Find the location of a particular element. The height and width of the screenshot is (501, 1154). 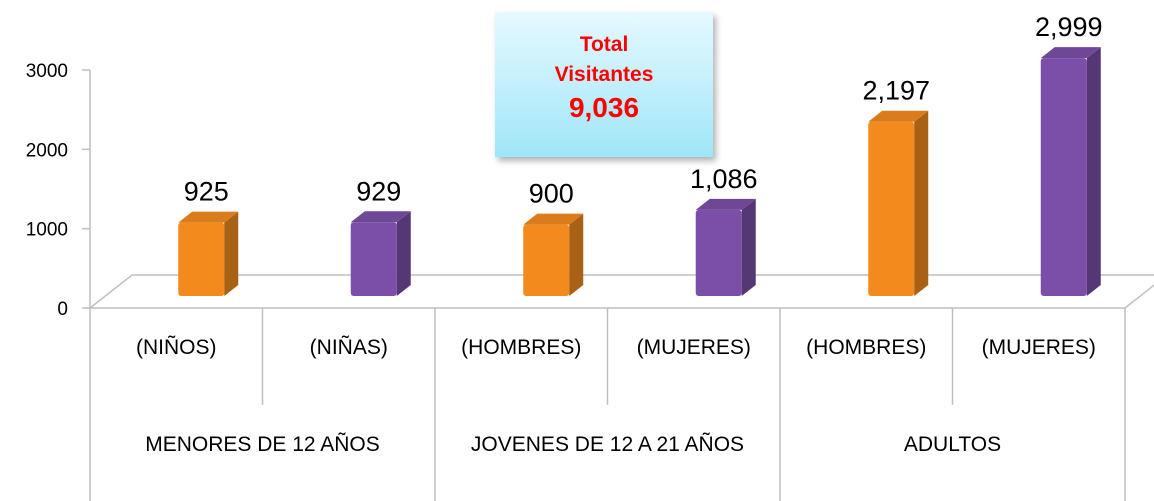

floor is located at coordinates (620, 291).